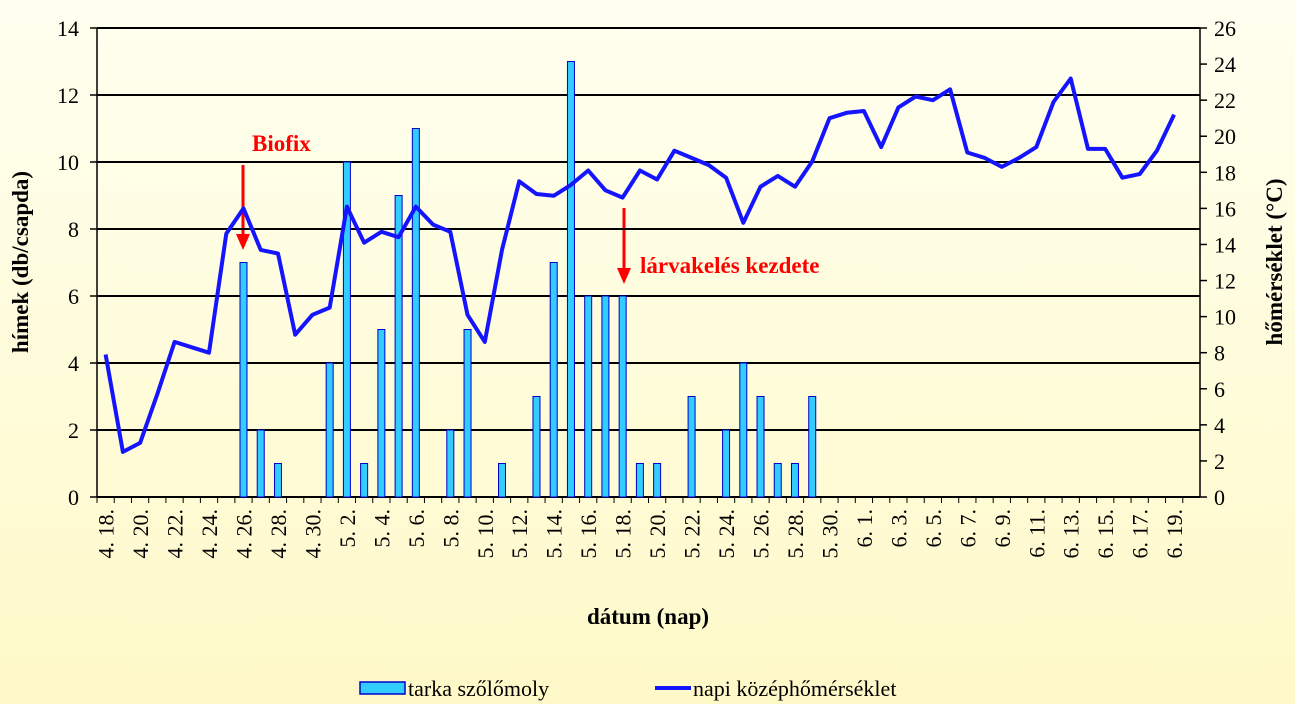 The width and height of the screenshot is (1295, 704). Describe the element at coordinates (657, 534) in the screenshot. I see `x-tick-label: 5. 20.` at that location.